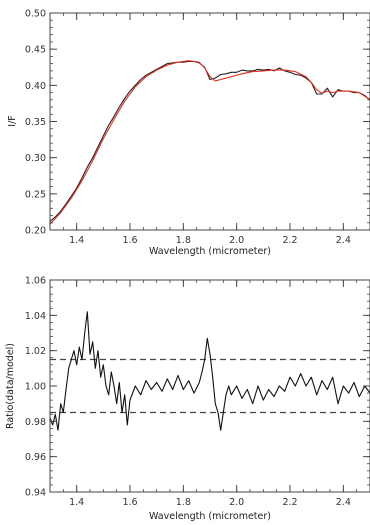 This screenshot has height=525, width=370. I want to click on bottom-y-tick-label: 1.02, so click(35, 351).